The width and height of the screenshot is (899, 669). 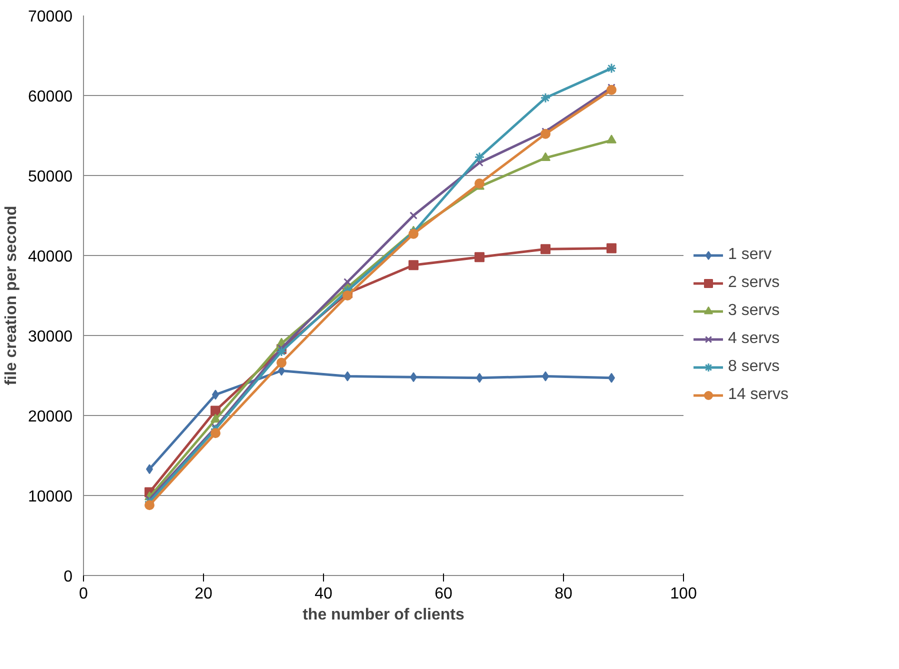 I want to click on x-tick-label: 0, so click(x=83, y=594).